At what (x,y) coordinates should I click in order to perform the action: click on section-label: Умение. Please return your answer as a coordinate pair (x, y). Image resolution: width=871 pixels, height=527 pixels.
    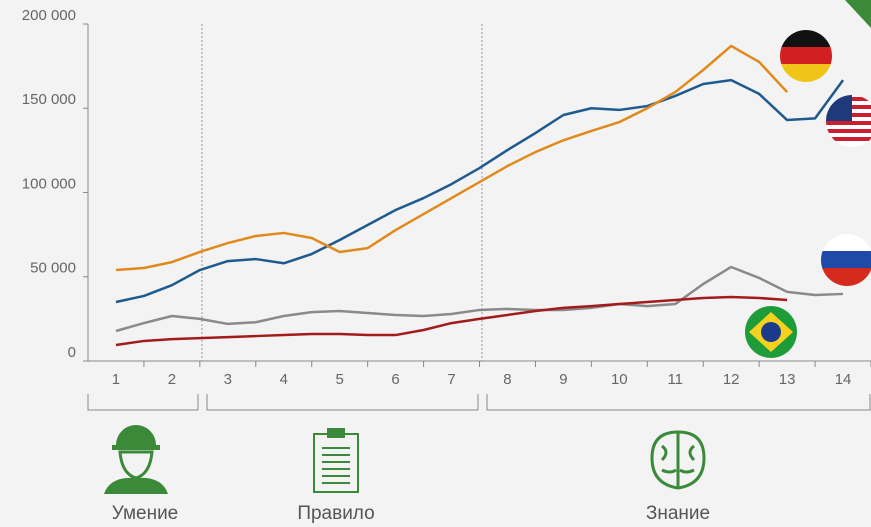
    Looking at the image, I should click on (145, 513).